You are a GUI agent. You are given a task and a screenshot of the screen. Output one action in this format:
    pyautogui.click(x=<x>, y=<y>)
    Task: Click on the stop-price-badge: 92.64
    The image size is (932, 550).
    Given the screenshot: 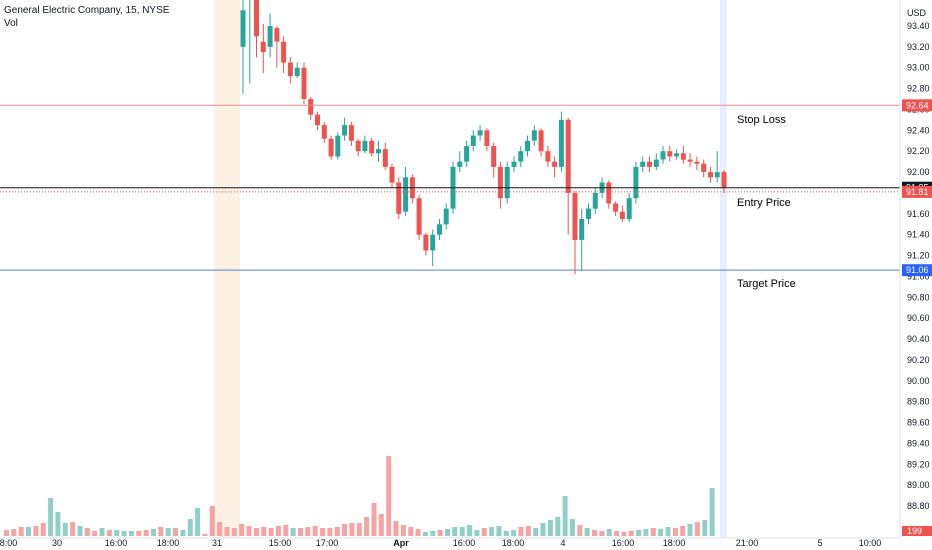 What is the action you would take?
    pyautogui.click(x=917, y=105)
    